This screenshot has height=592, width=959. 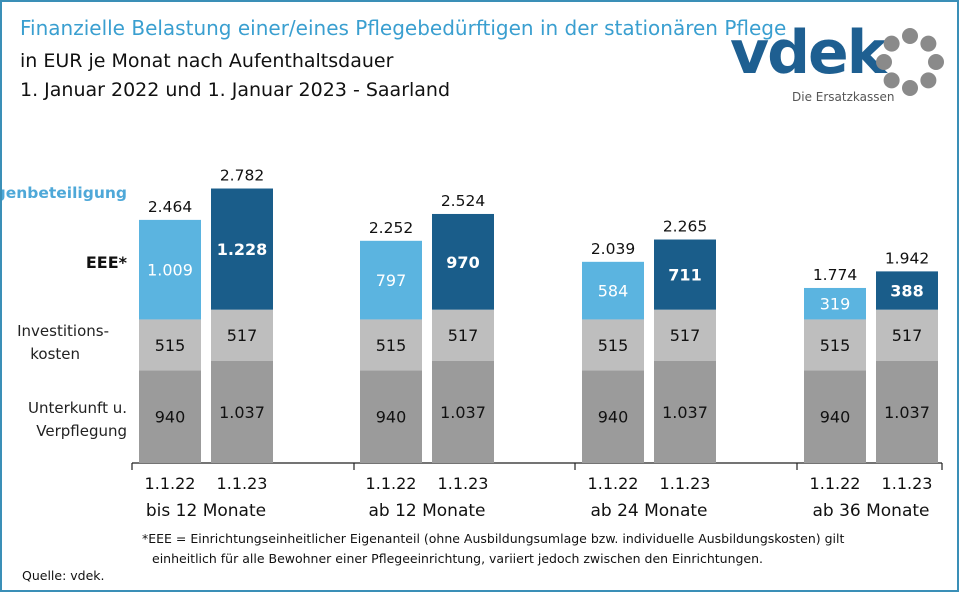 I want to click on bar-total-label: 2.039, so click(x=613, y=249).